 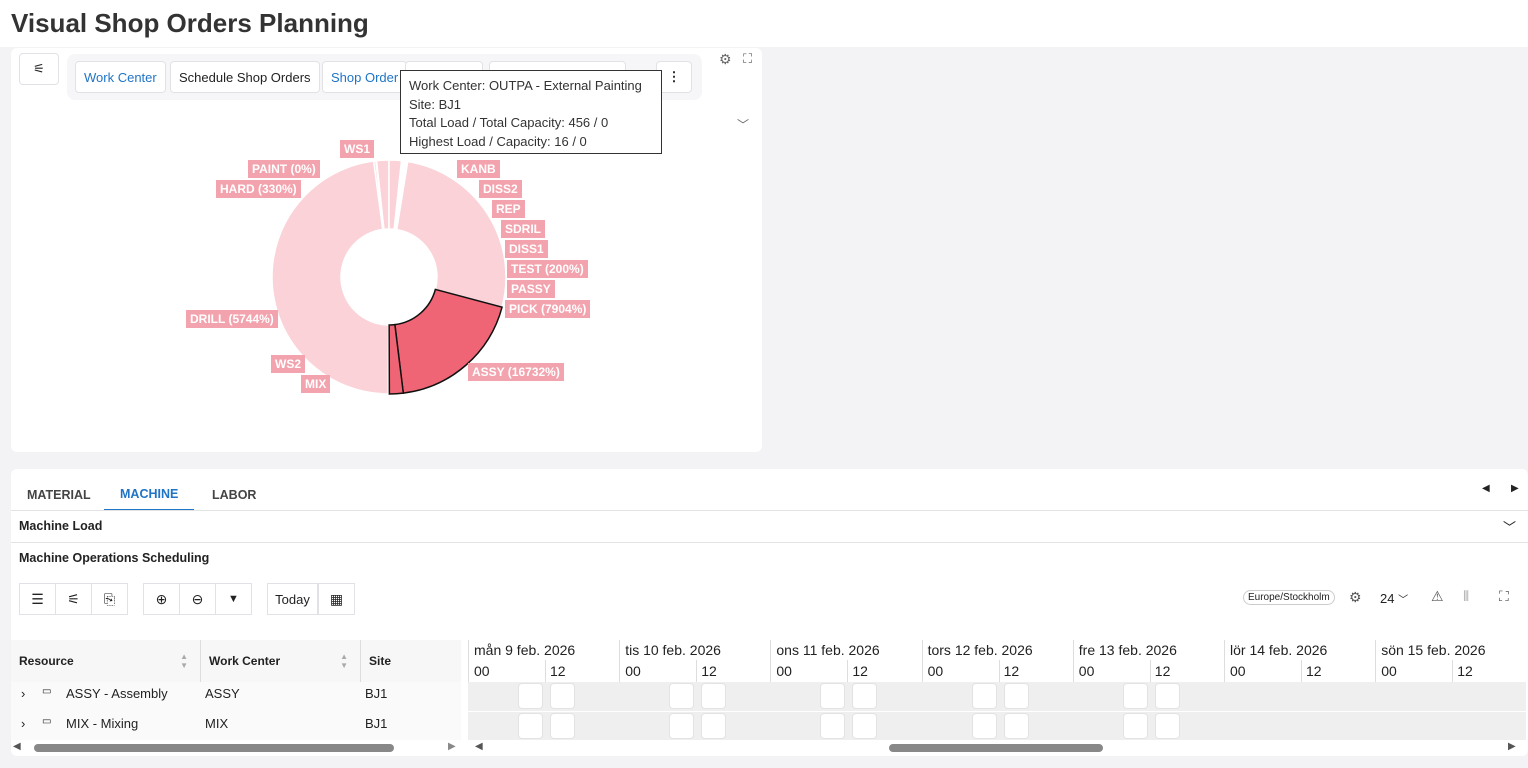 What do you see at coordinates (245, 77) in the screenshot?
I see `schedule-shop-orders-button: Schedule Shop Orders` at bounding box center [245, 77].